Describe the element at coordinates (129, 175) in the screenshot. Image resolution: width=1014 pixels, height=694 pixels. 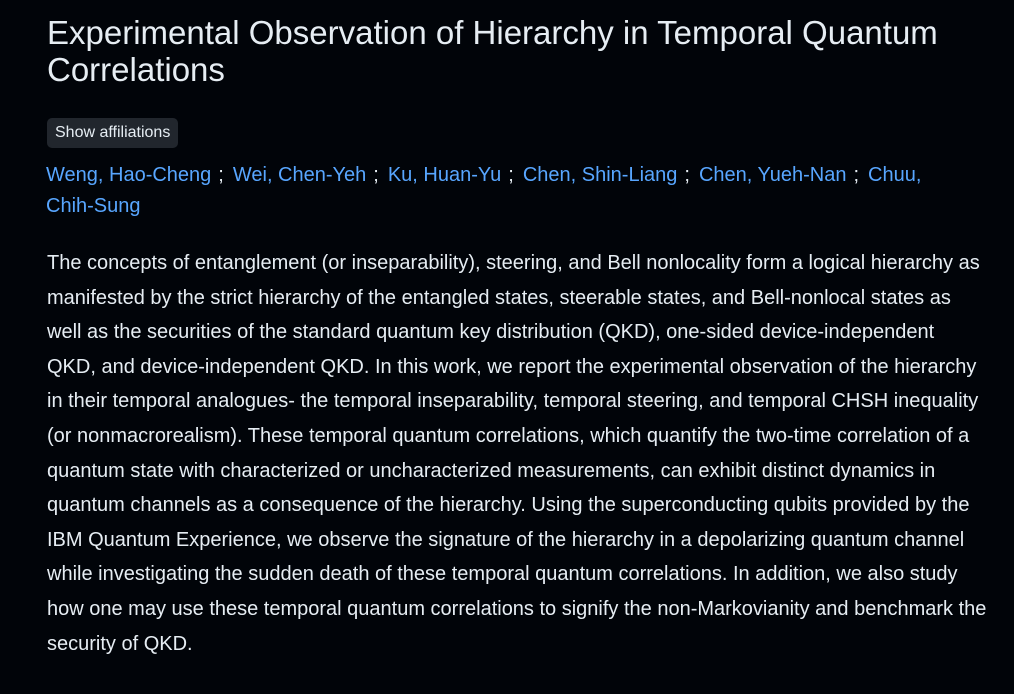
I see `author-link: Weng, Hao-Cheng` at that location.